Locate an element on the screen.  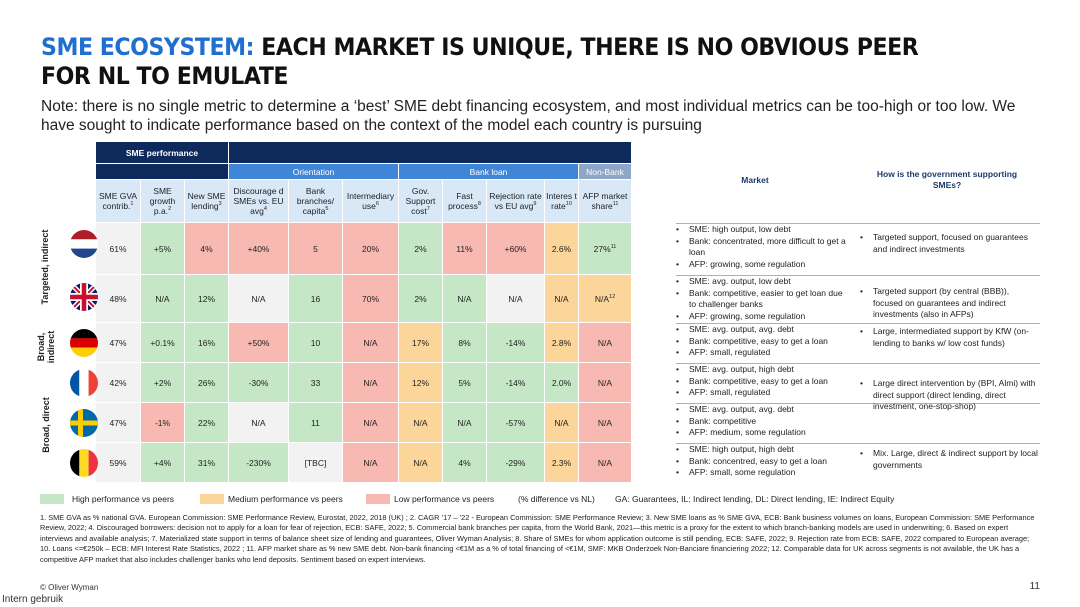
table-cell: N/A12 is located at coordinates (605, 298).